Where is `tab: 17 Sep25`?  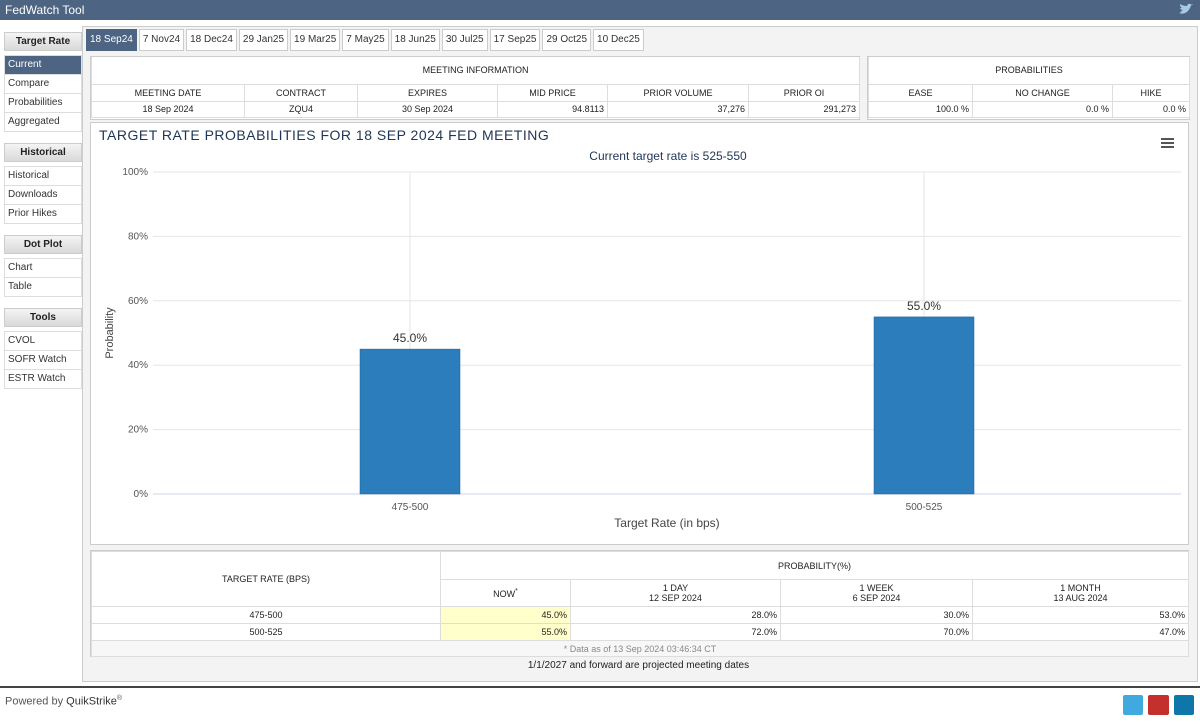 tab: 17 Sep25 is located at coordinates (515, 40).